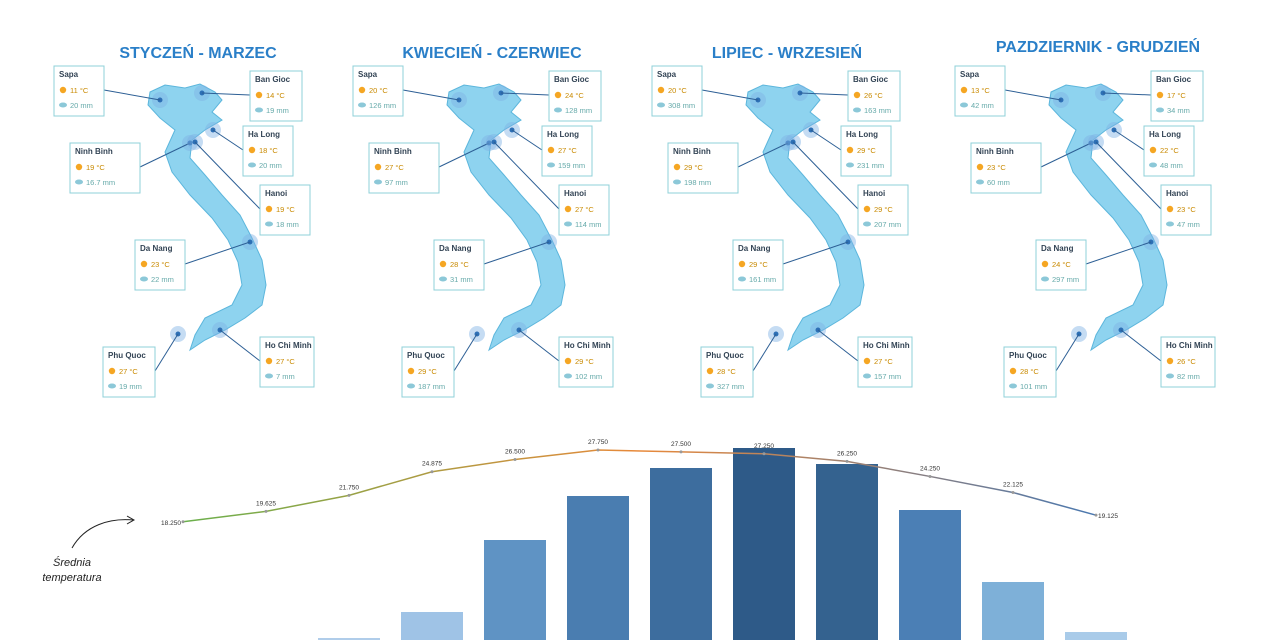 The image size is (1280, 640). Describe the element at coordinates (887, 224) in the screenshot. I see `city-rain: 207 mm` at that location.